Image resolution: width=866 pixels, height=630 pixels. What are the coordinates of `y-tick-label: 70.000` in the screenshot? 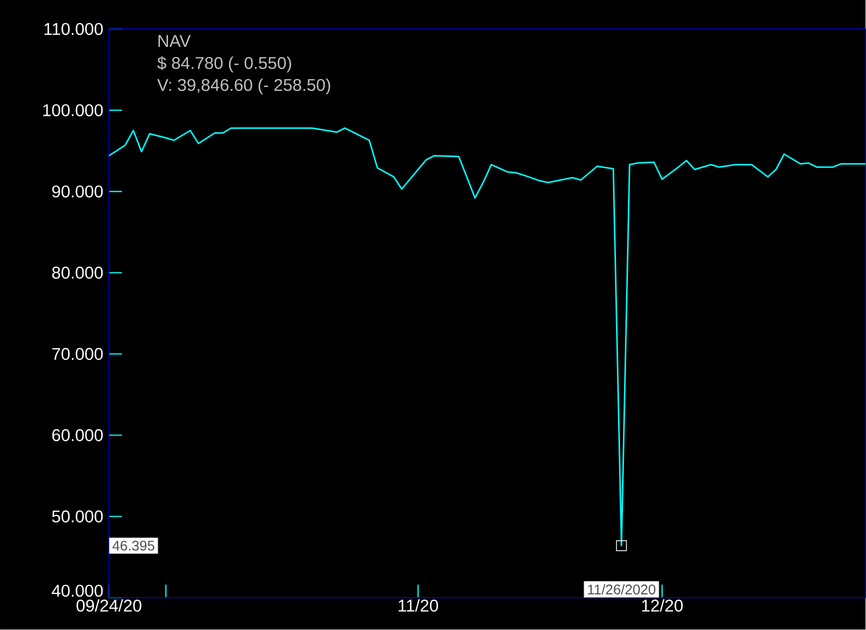 It's located at (77, 354).